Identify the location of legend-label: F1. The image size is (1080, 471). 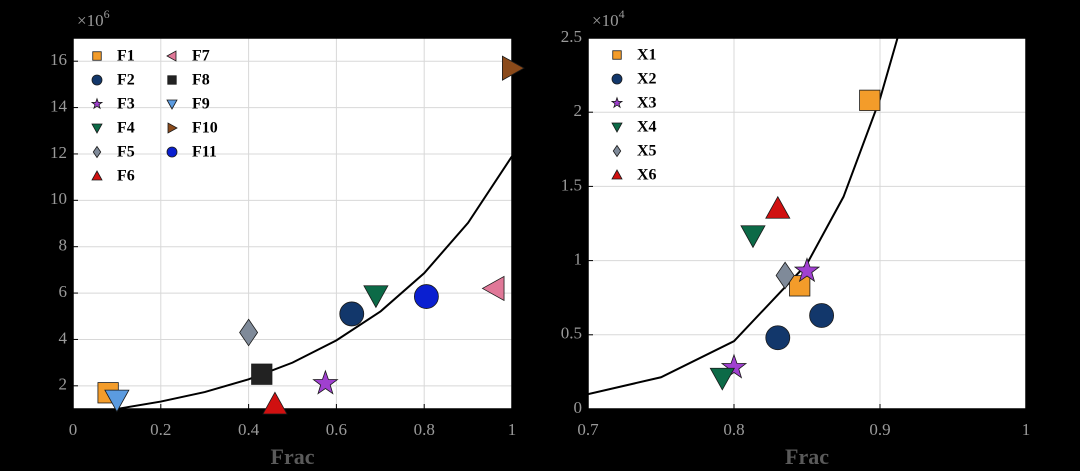
(126, 56).